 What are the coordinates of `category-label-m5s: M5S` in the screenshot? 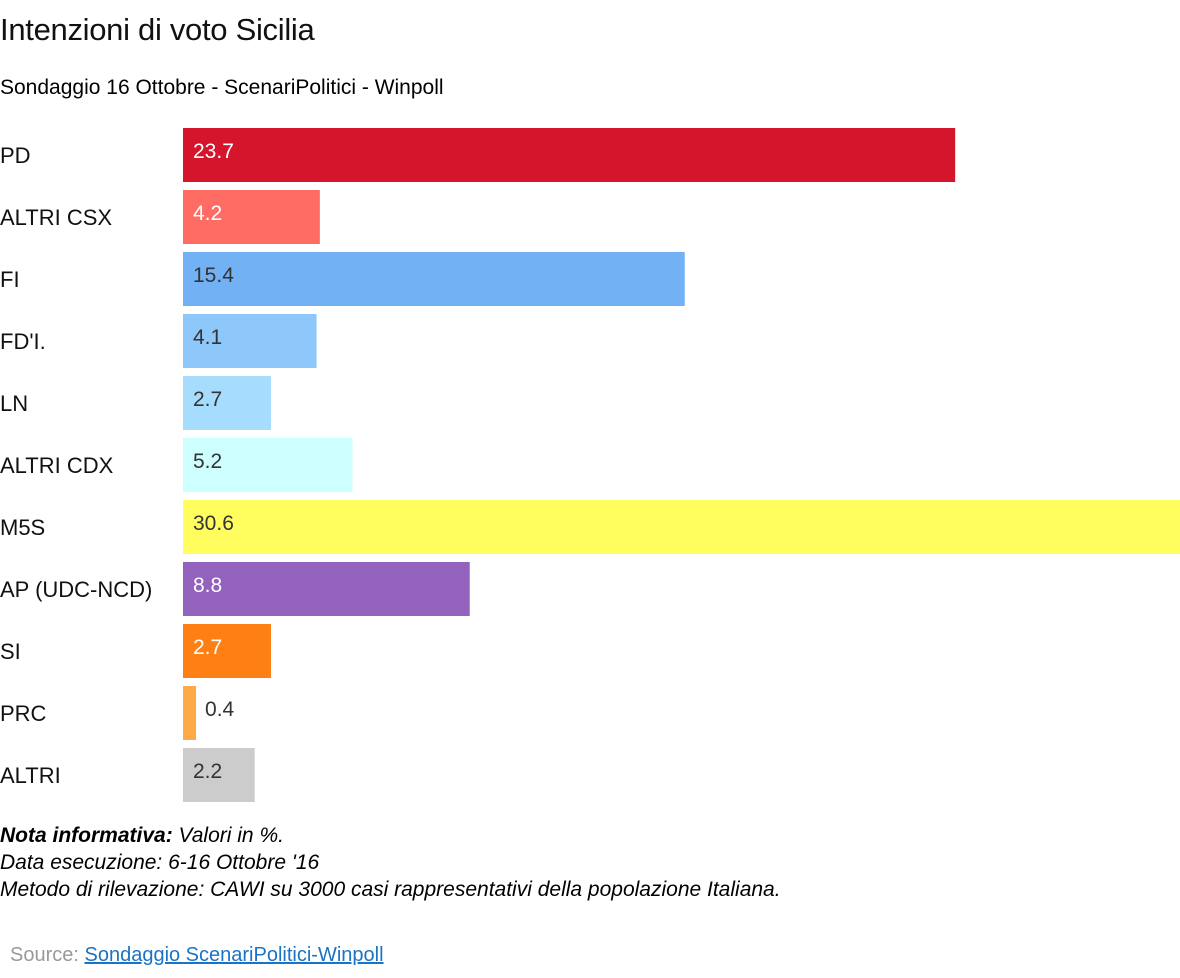 It's located at (22, 527).